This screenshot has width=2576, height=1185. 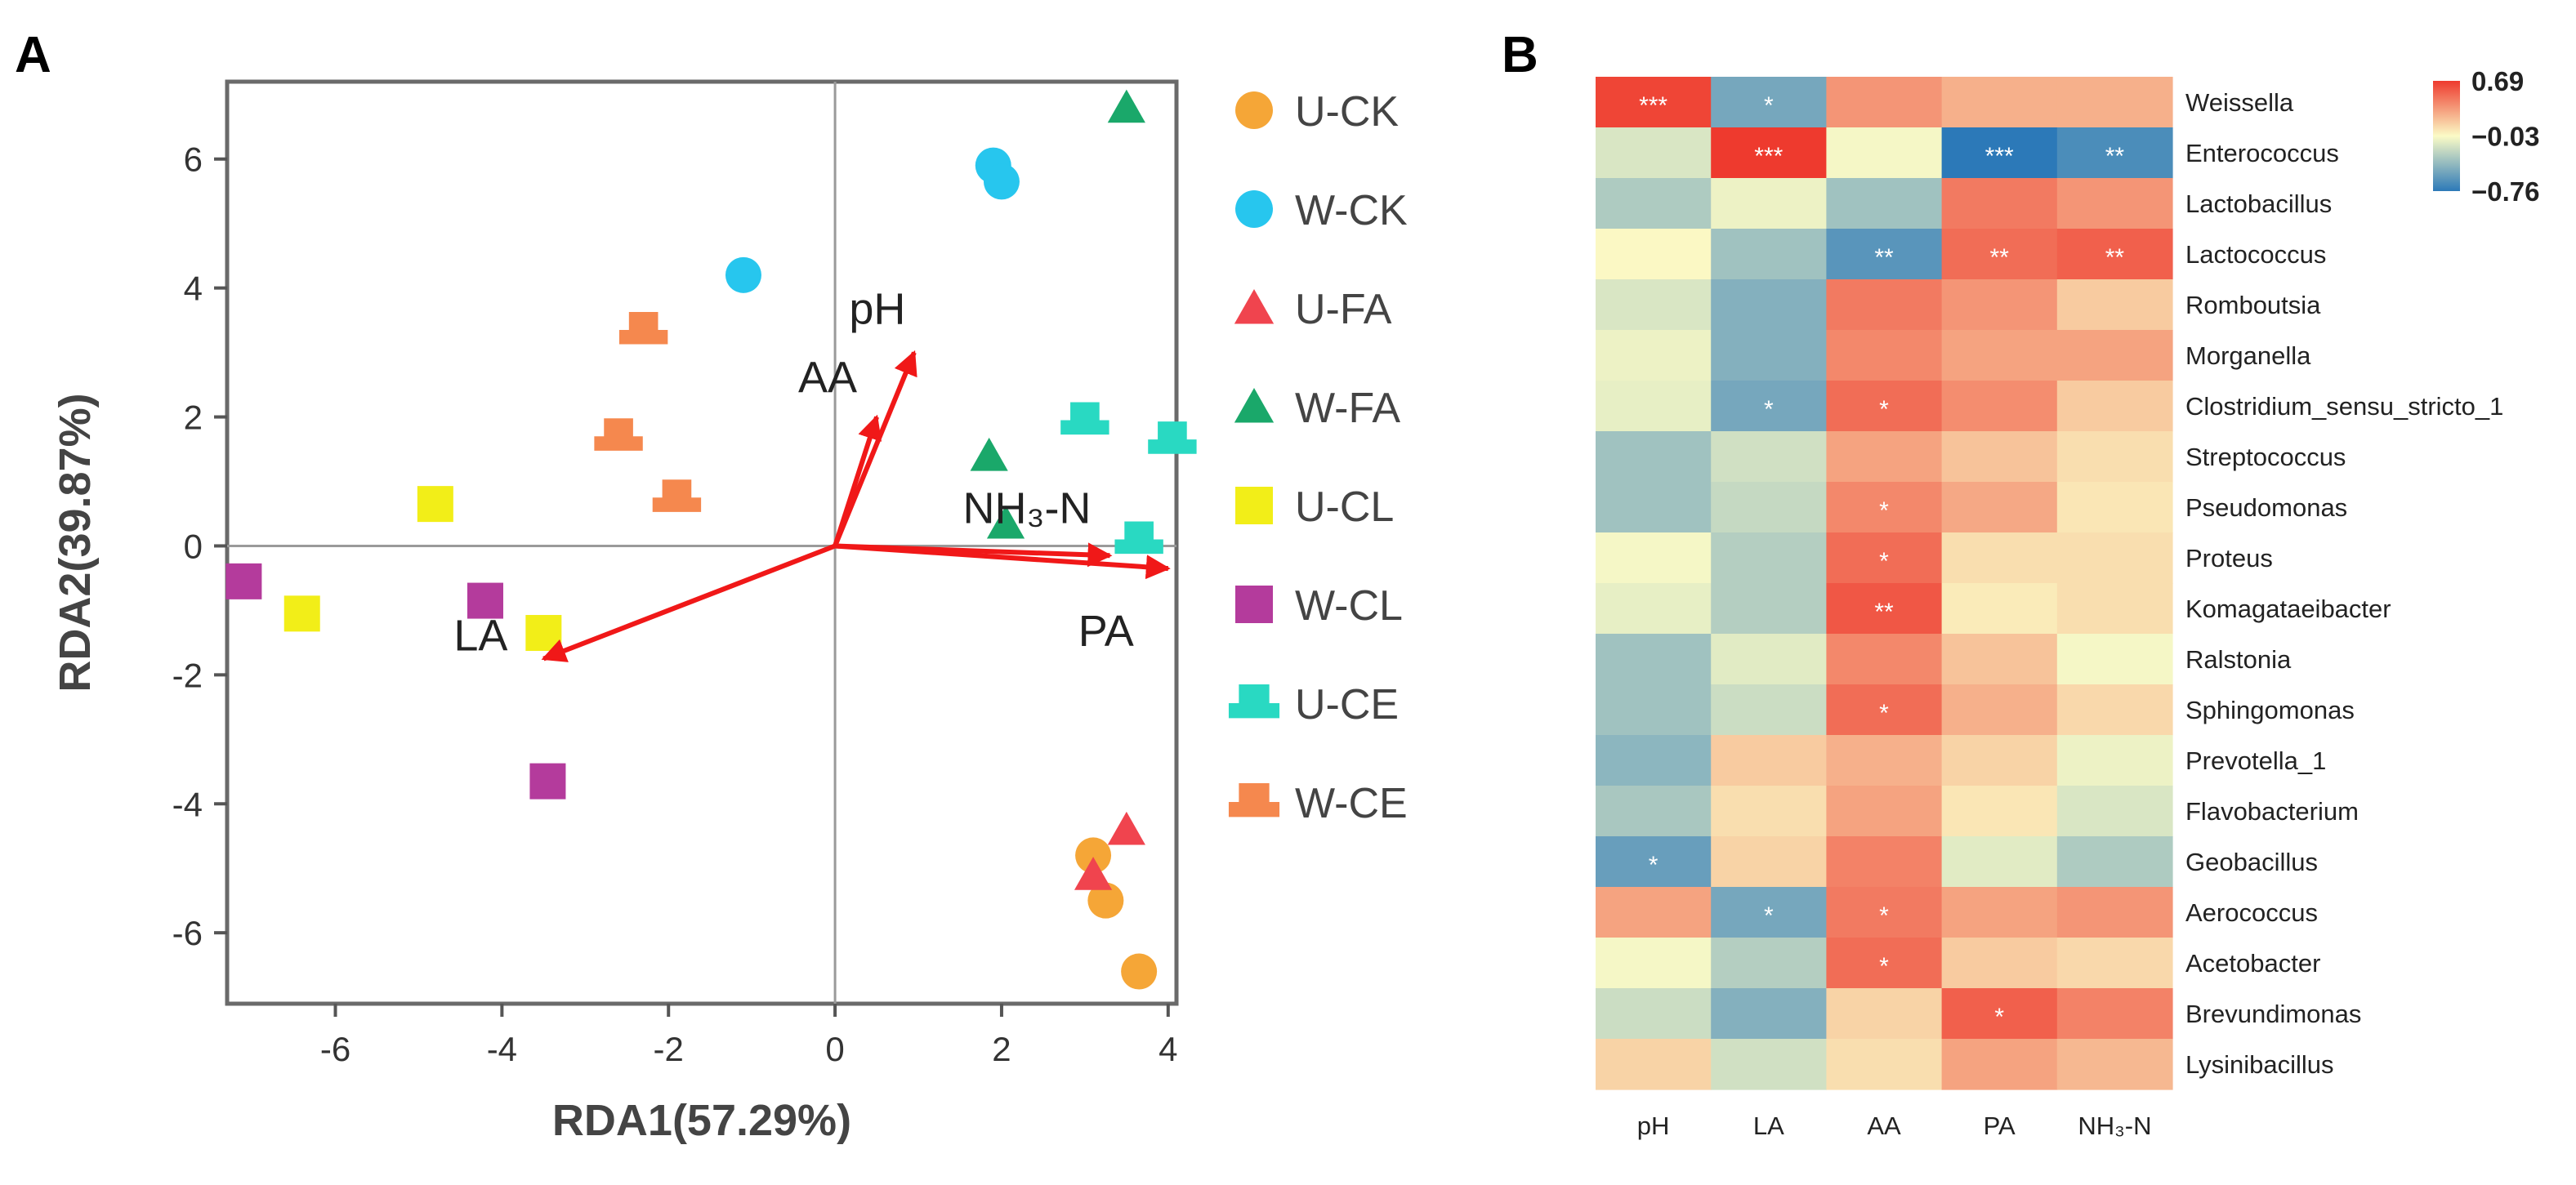 I want to click on legend-label-u-cl: U-CL, so click(x=1345, y=507).